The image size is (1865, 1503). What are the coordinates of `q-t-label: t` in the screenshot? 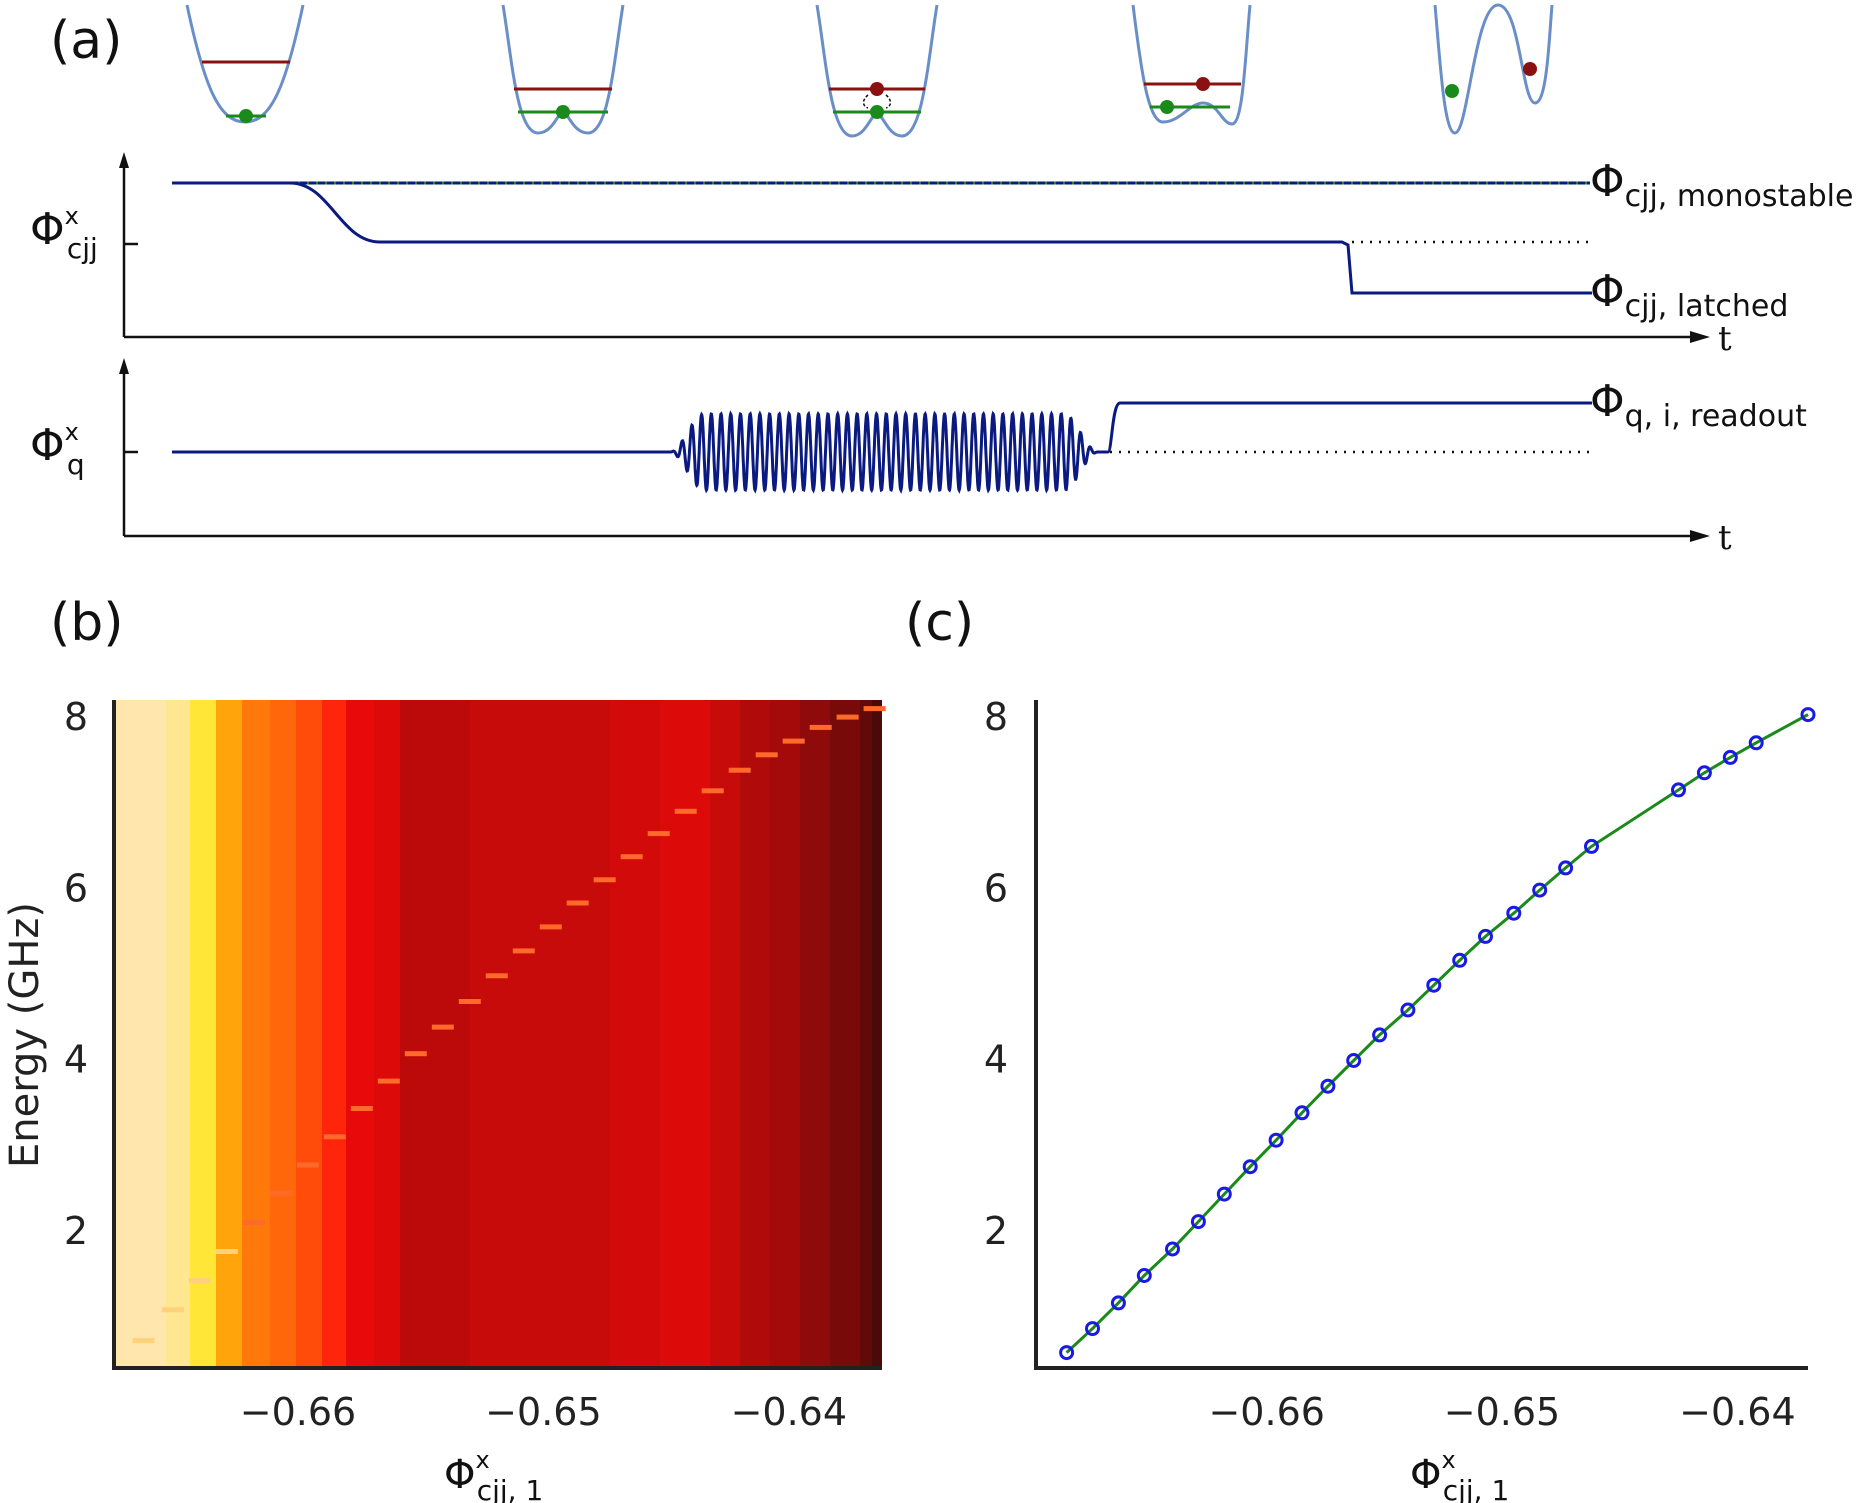 It's located at (1725, 538).